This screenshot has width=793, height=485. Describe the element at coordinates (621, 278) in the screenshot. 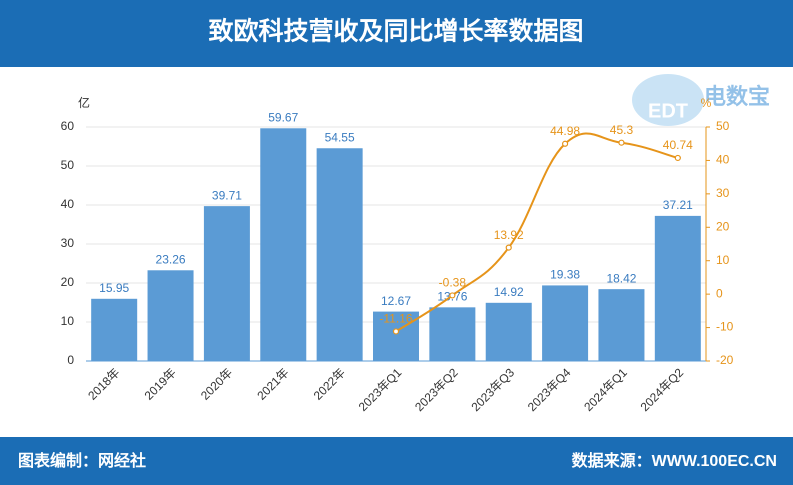

I see `bar-label: 18.42` at that location.